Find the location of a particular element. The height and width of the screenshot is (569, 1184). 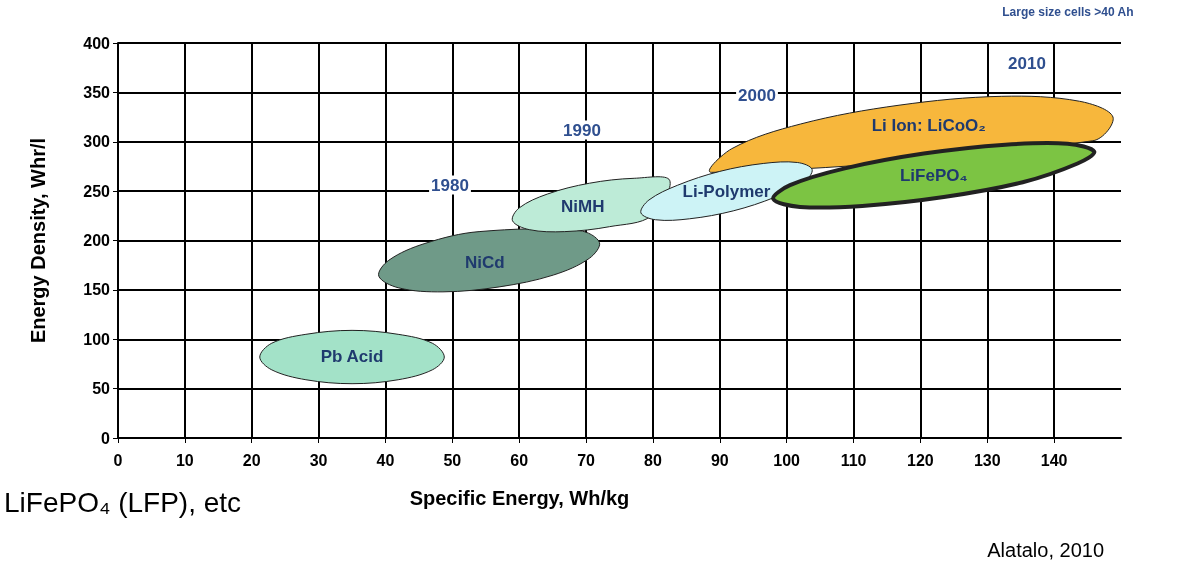

series-label: NiMH is located at coordinates (583, 207).